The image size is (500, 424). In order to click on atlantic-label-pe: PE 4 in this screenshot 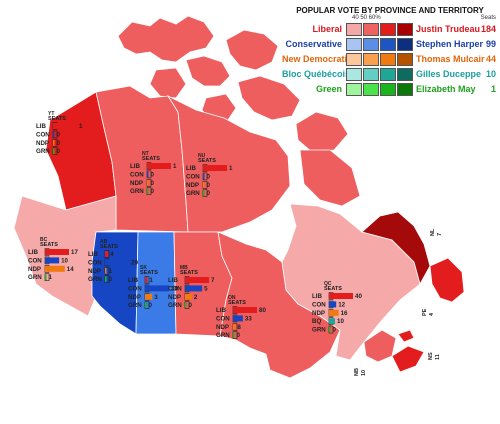, I will do `click(428, 312)`.